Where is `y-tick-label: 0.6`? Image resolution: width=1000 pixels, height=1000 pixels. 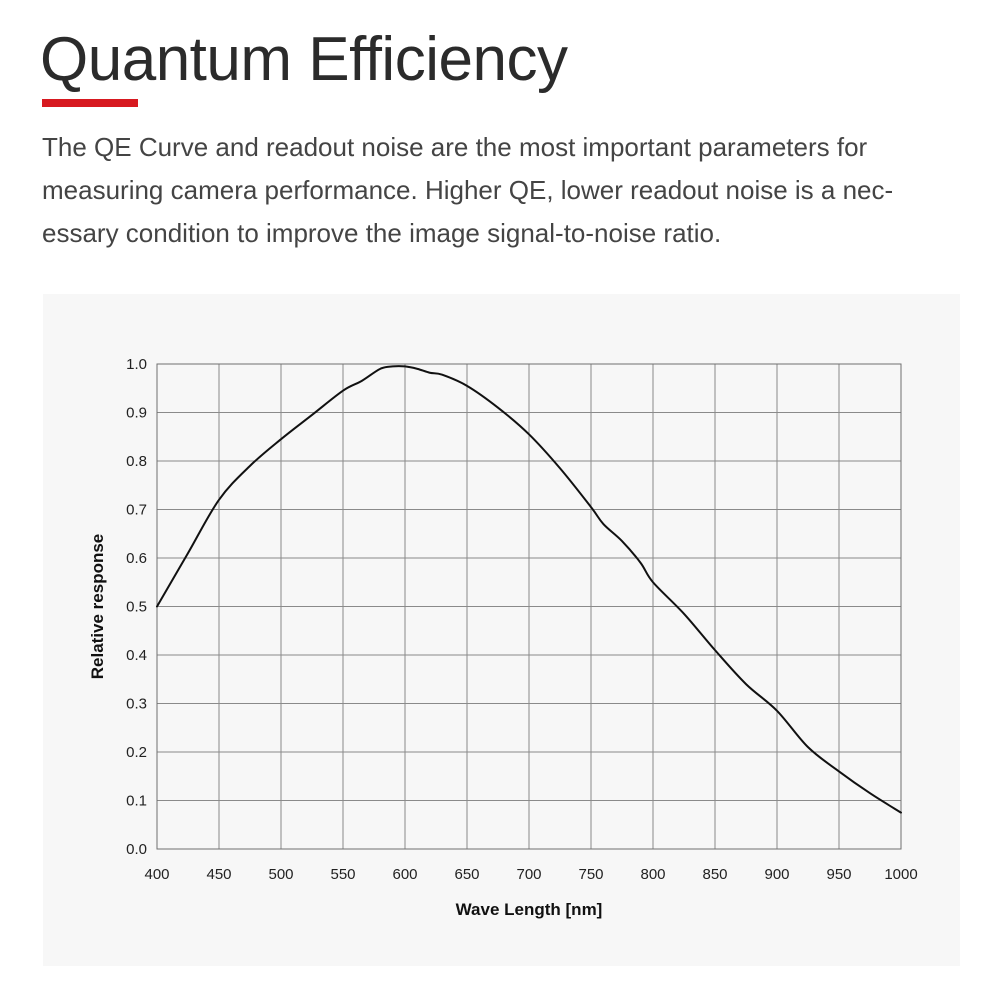
y-tick-label: 0.6 is located at coordinates (136, 558).